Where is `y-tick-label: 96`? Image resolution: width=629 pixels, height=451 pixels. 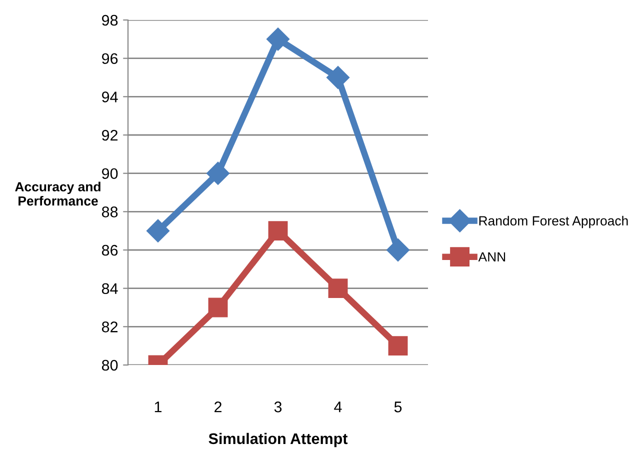 y-tick-label: 96 is located at coordinates (110, 58).